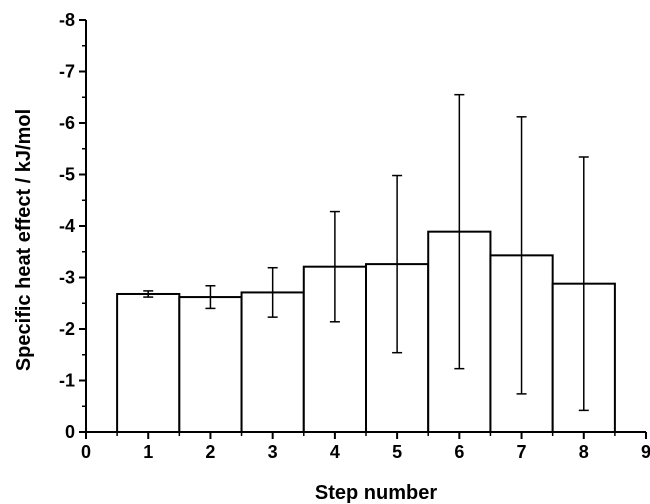 The width and height of the screenshot is (650, 504). I want to click on x-tick-label-8: 8, so click(584, 452).